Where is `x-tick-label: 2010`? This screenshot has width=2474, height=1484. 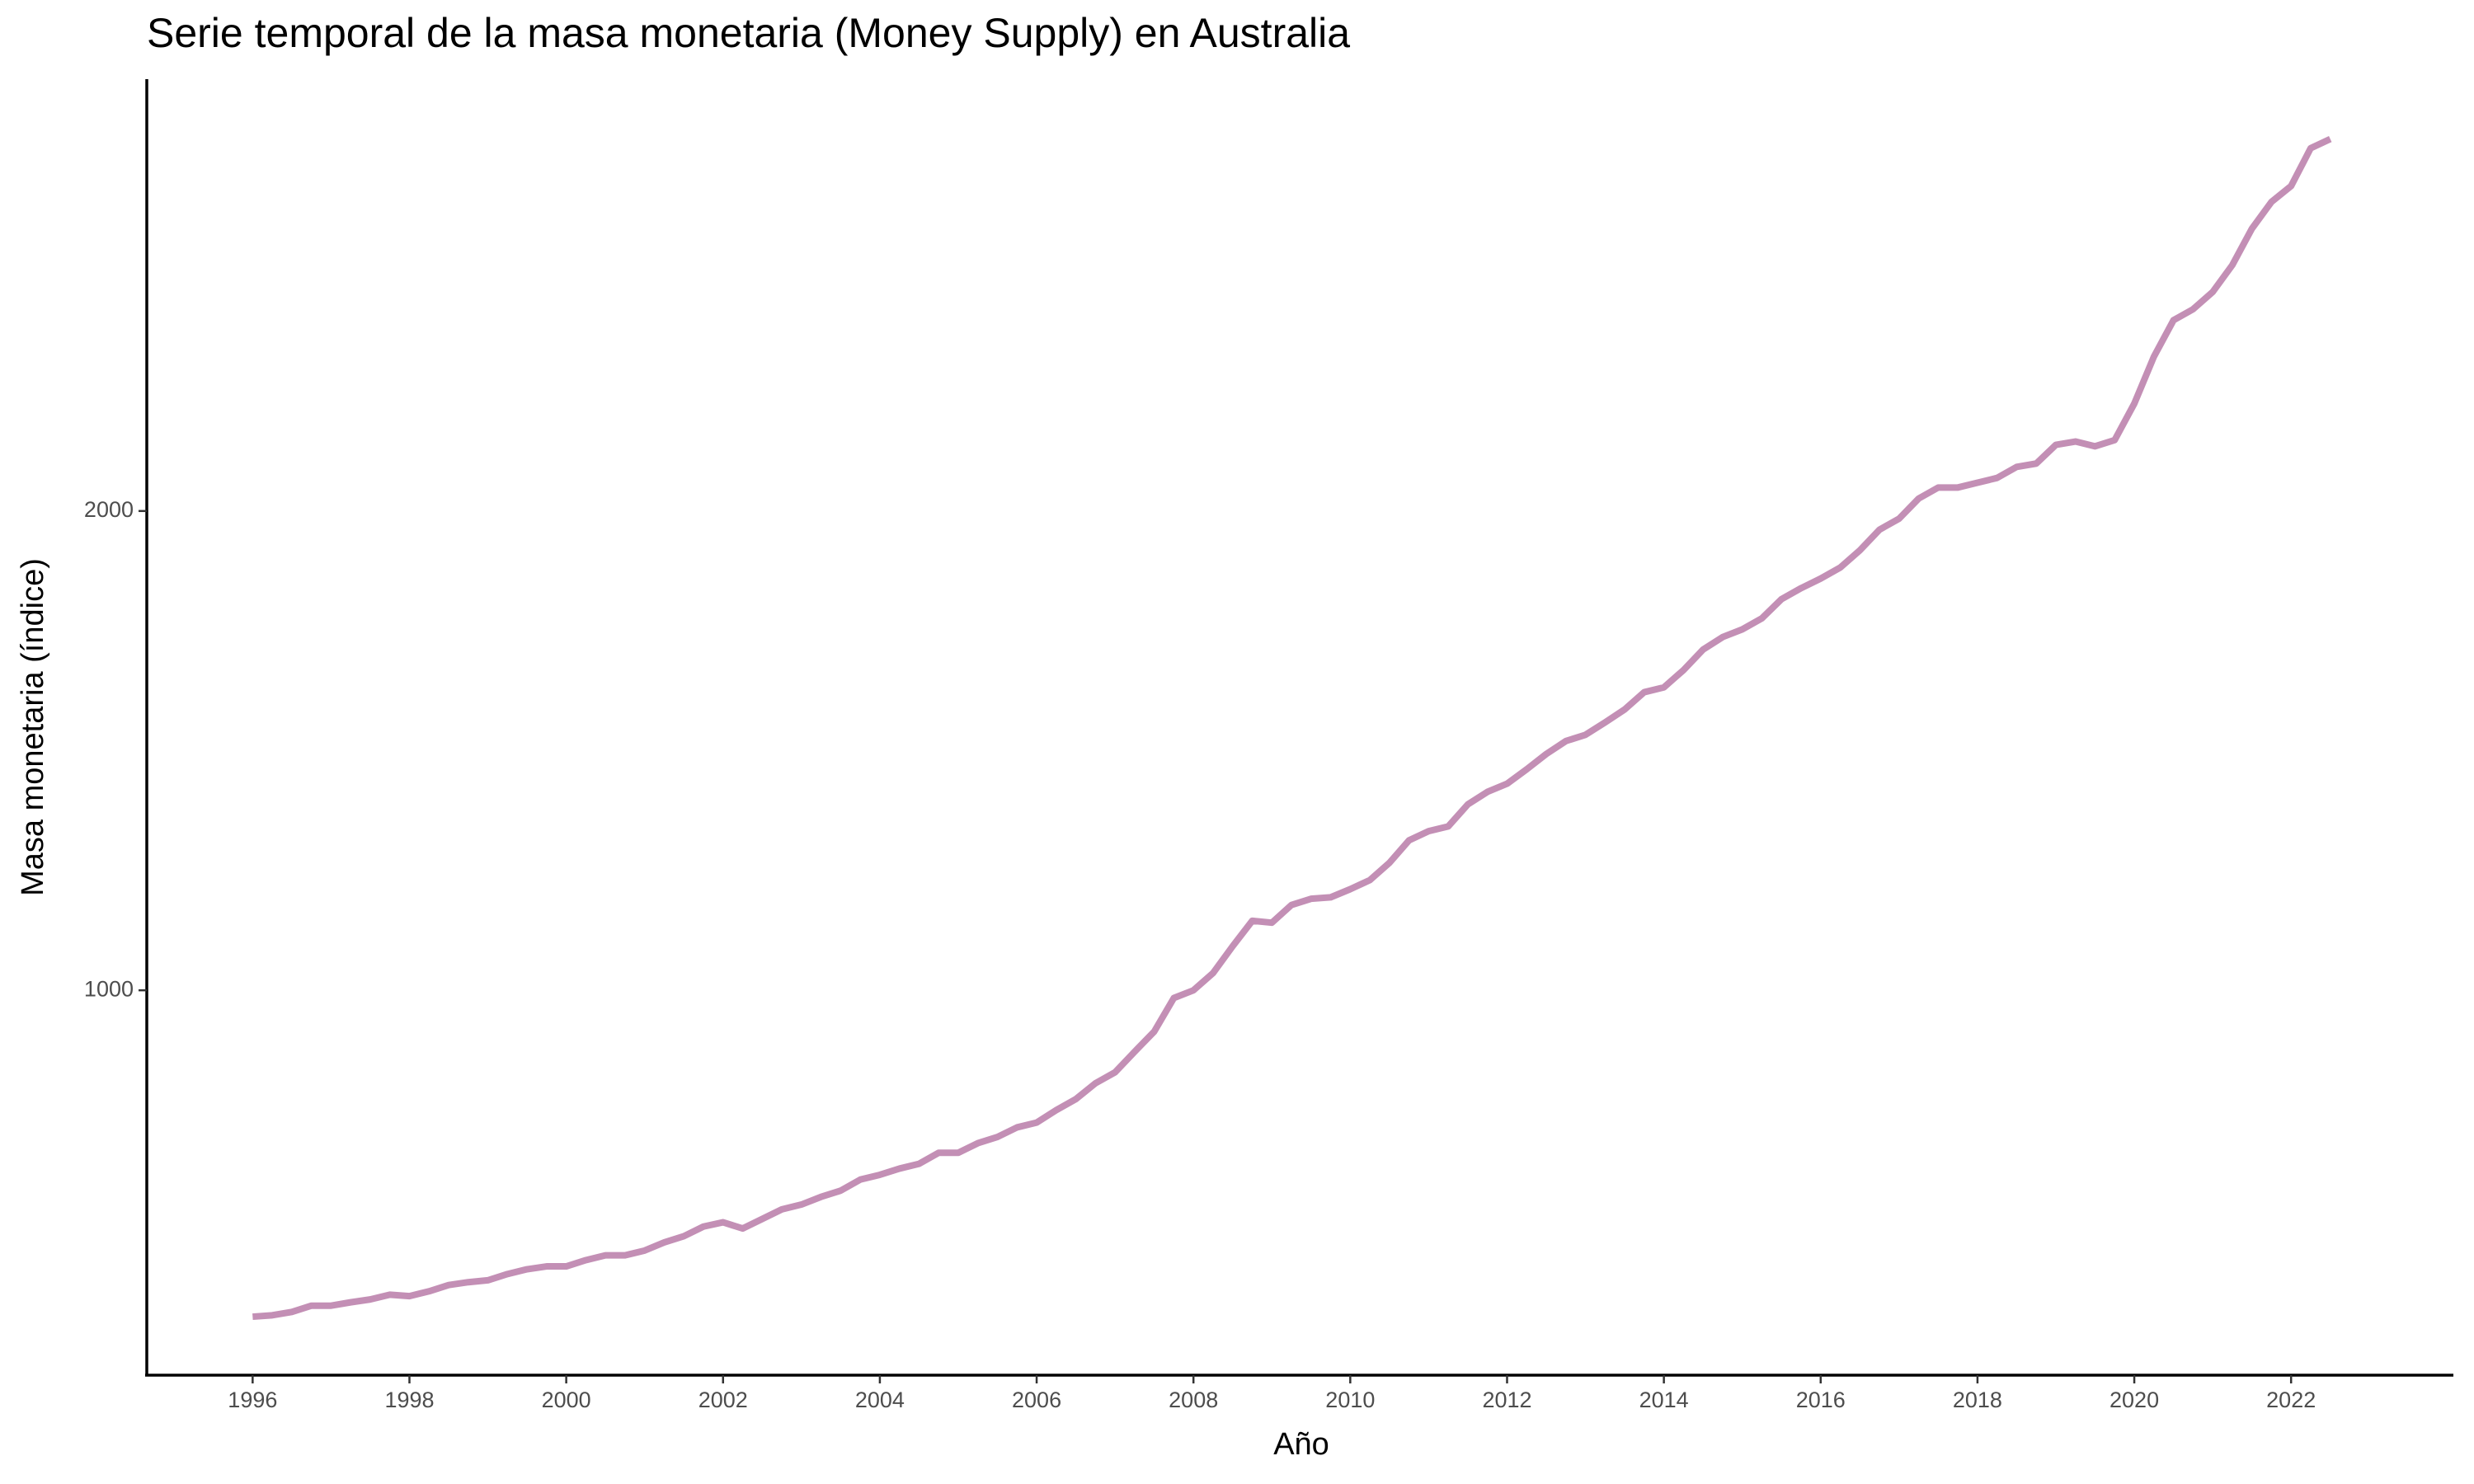
x-tick-label: 2010 is located at coordinates (1350, 1400).